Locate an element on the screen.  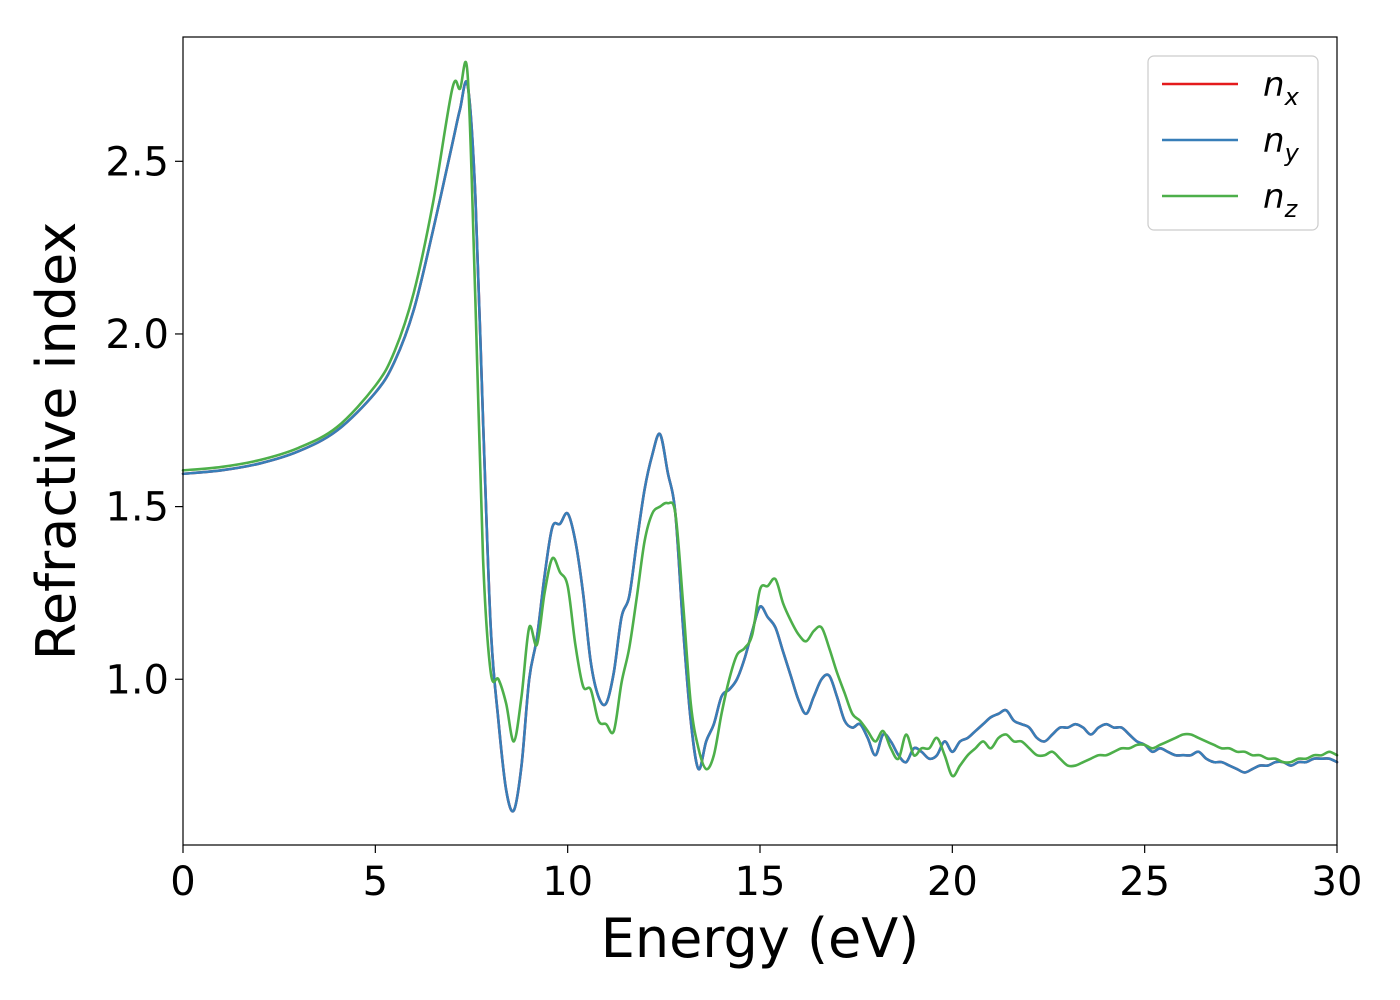
y-tick-label: 1.5 is located at coordinates (137, 508).